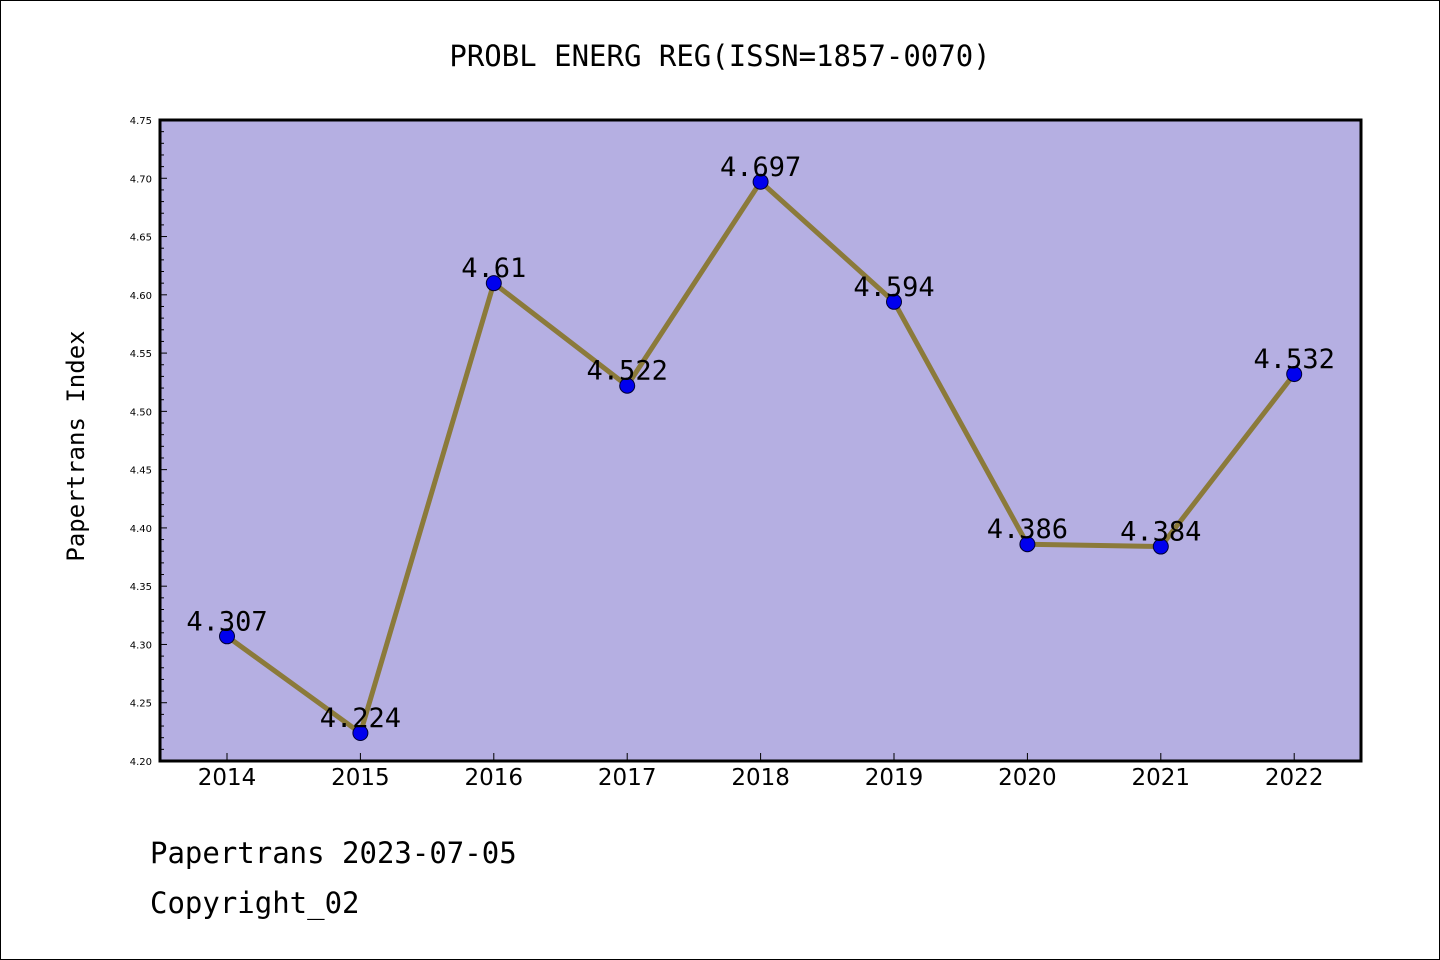 Image resolution: width=1440 pixels, height=960 pixels. I want to click on x-tick-label: 2021, so click(1161, 778).